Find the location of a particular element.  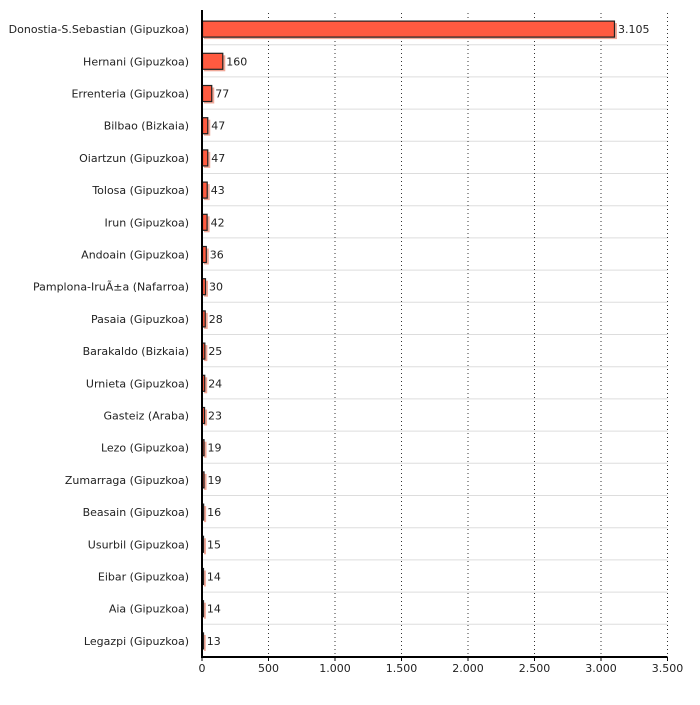

x-tick-label: 1.500 is located at coordinates (402, 668).